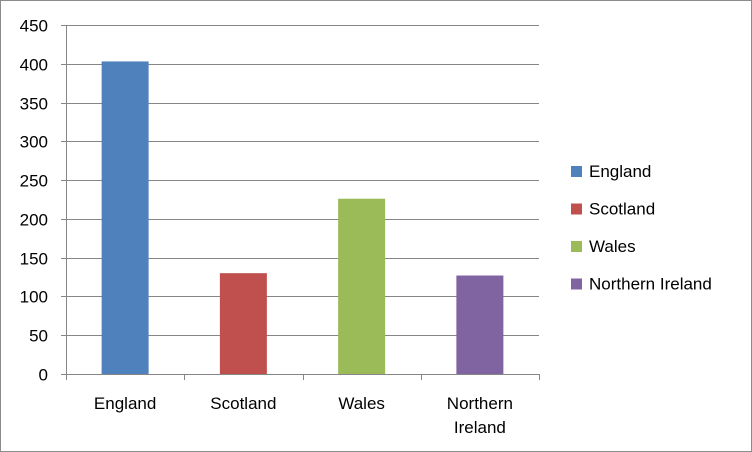 This screenshot has height=452, width=752. Describe the element at coordinates (34, 142) in the screenshot. I see `y-tick-label: 300` at that location.